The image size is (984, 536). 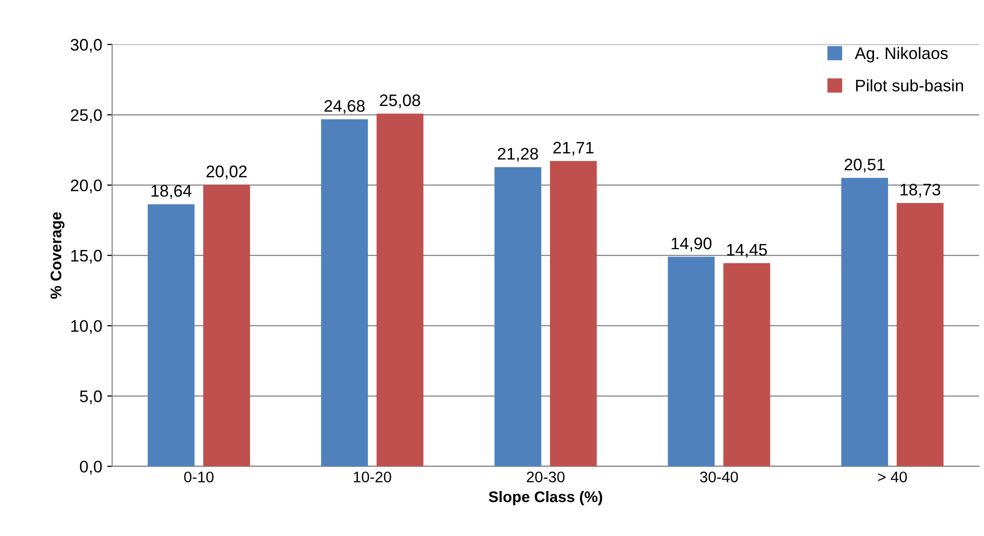 What do you see at coordinates (545, 477) in the screenshot?
I see `x-tick-label: 20-30` at bounding box center [545, 477].